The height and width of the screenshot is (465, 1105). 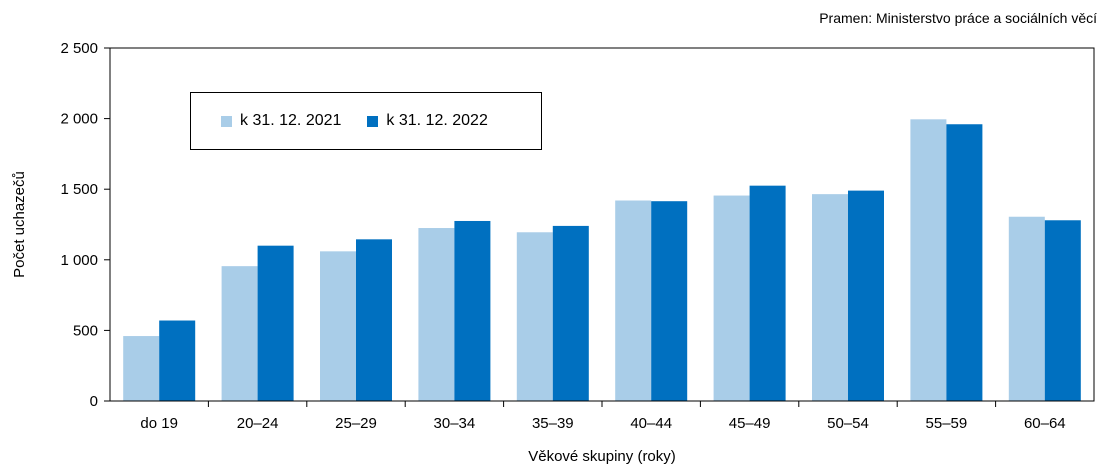 I want to click on x-tick-label: 20–24, so click(x=258, y=423).